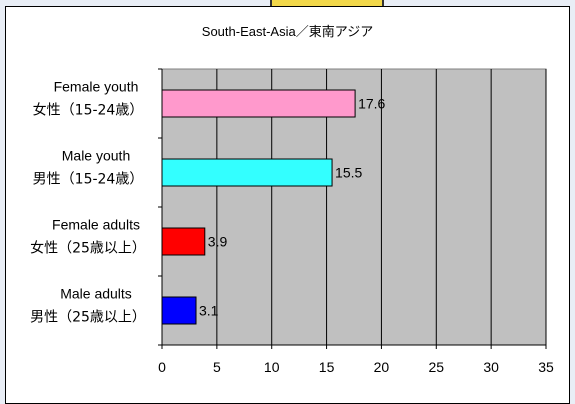  What do you see at coordinates (88, 180) in the screenshot?
I see `category-label-ja: 男性（15-24歳）` at bounding box center [88, 180].